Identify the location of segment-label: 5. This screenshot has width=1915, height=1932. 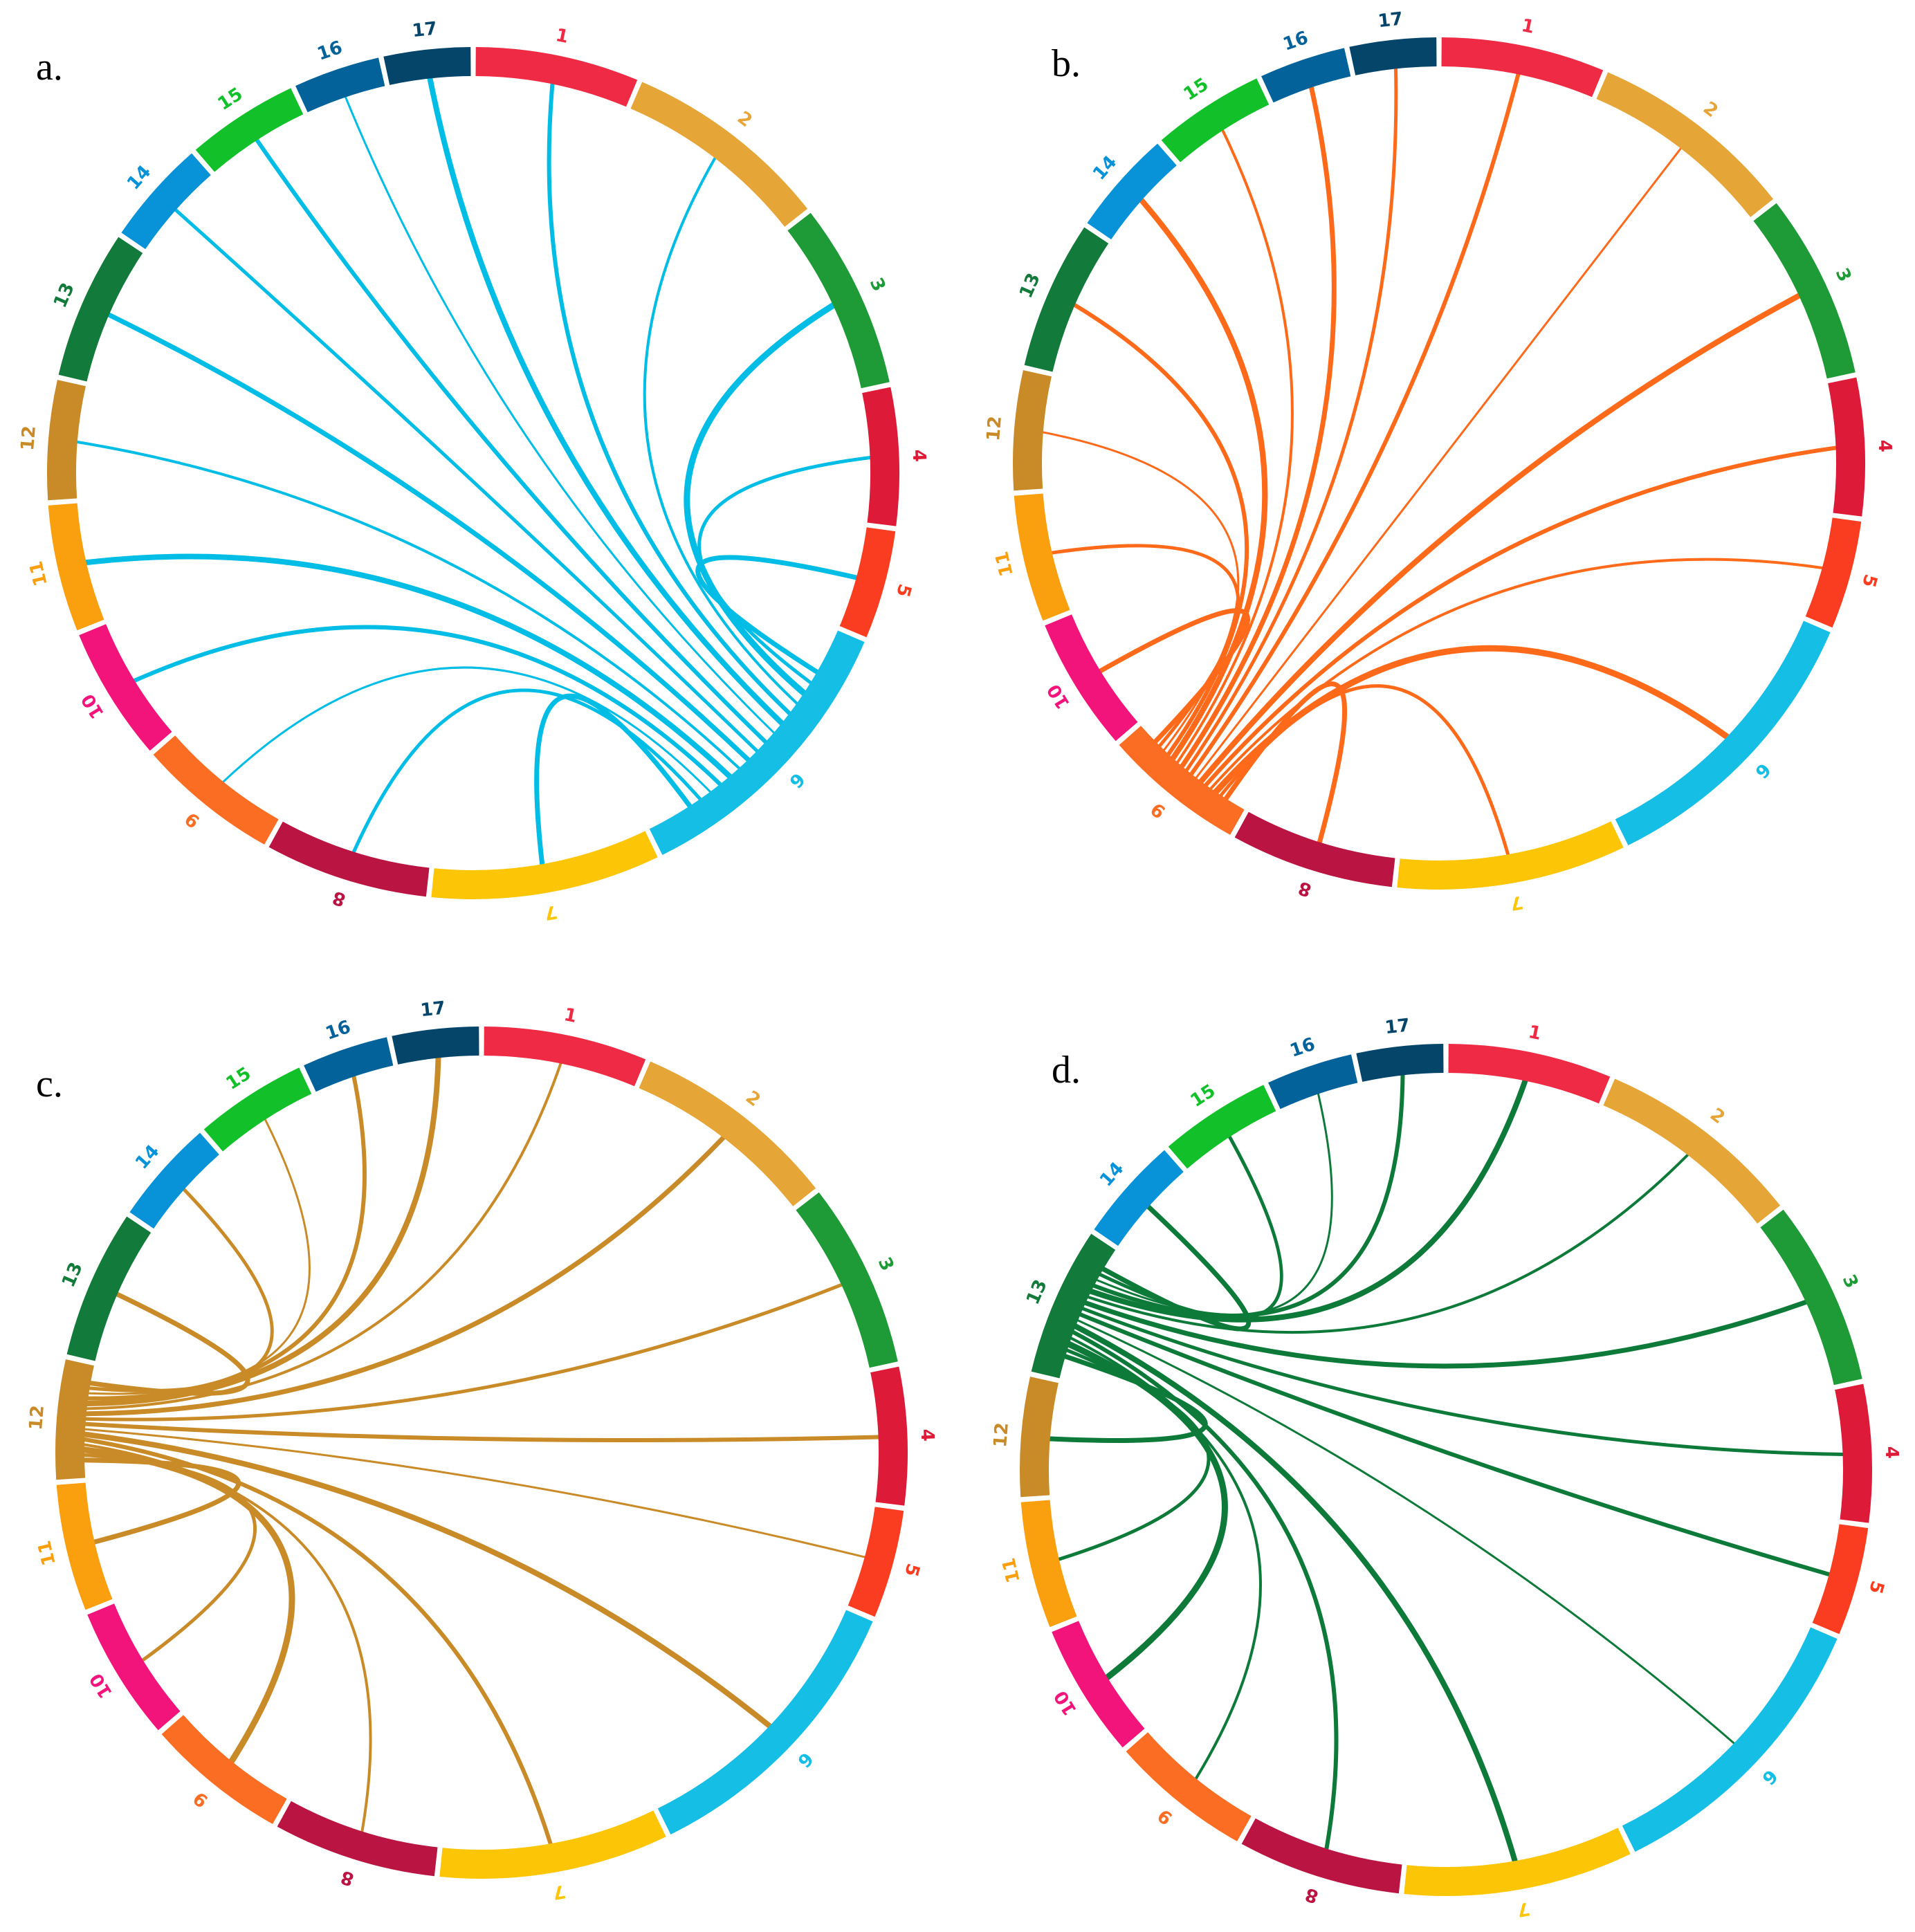
(1876, 1587).